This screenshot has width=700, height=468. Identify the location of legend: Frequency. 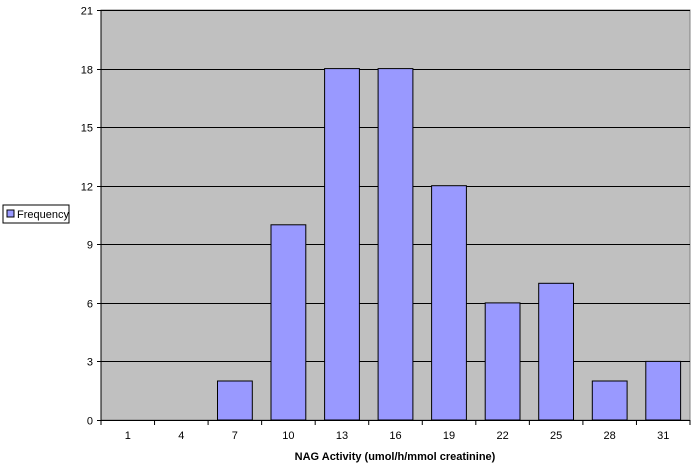
(36, 214).